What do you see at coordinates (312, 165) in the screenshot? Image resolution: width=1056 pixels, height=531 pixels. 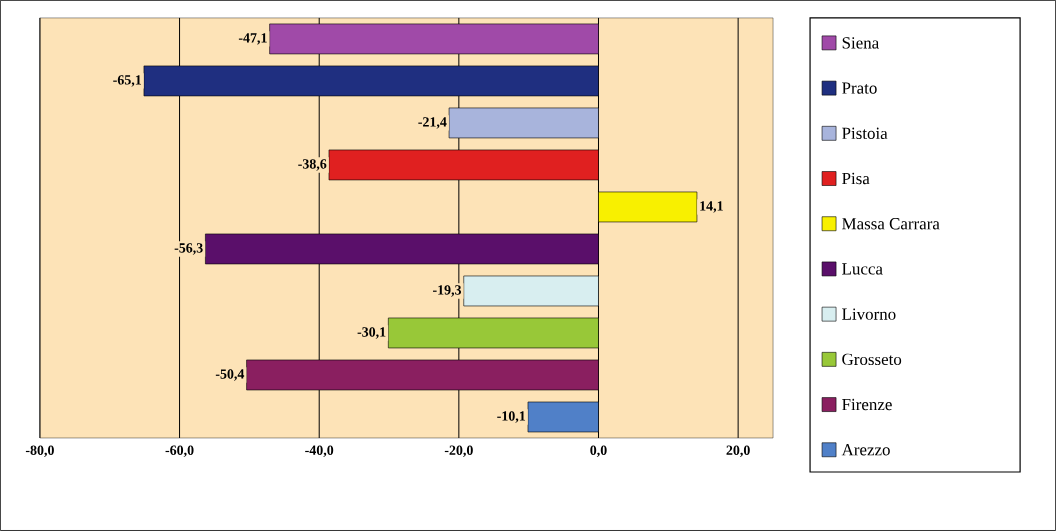 I see `data-label: -38,6` at bounding box center [312, 165].